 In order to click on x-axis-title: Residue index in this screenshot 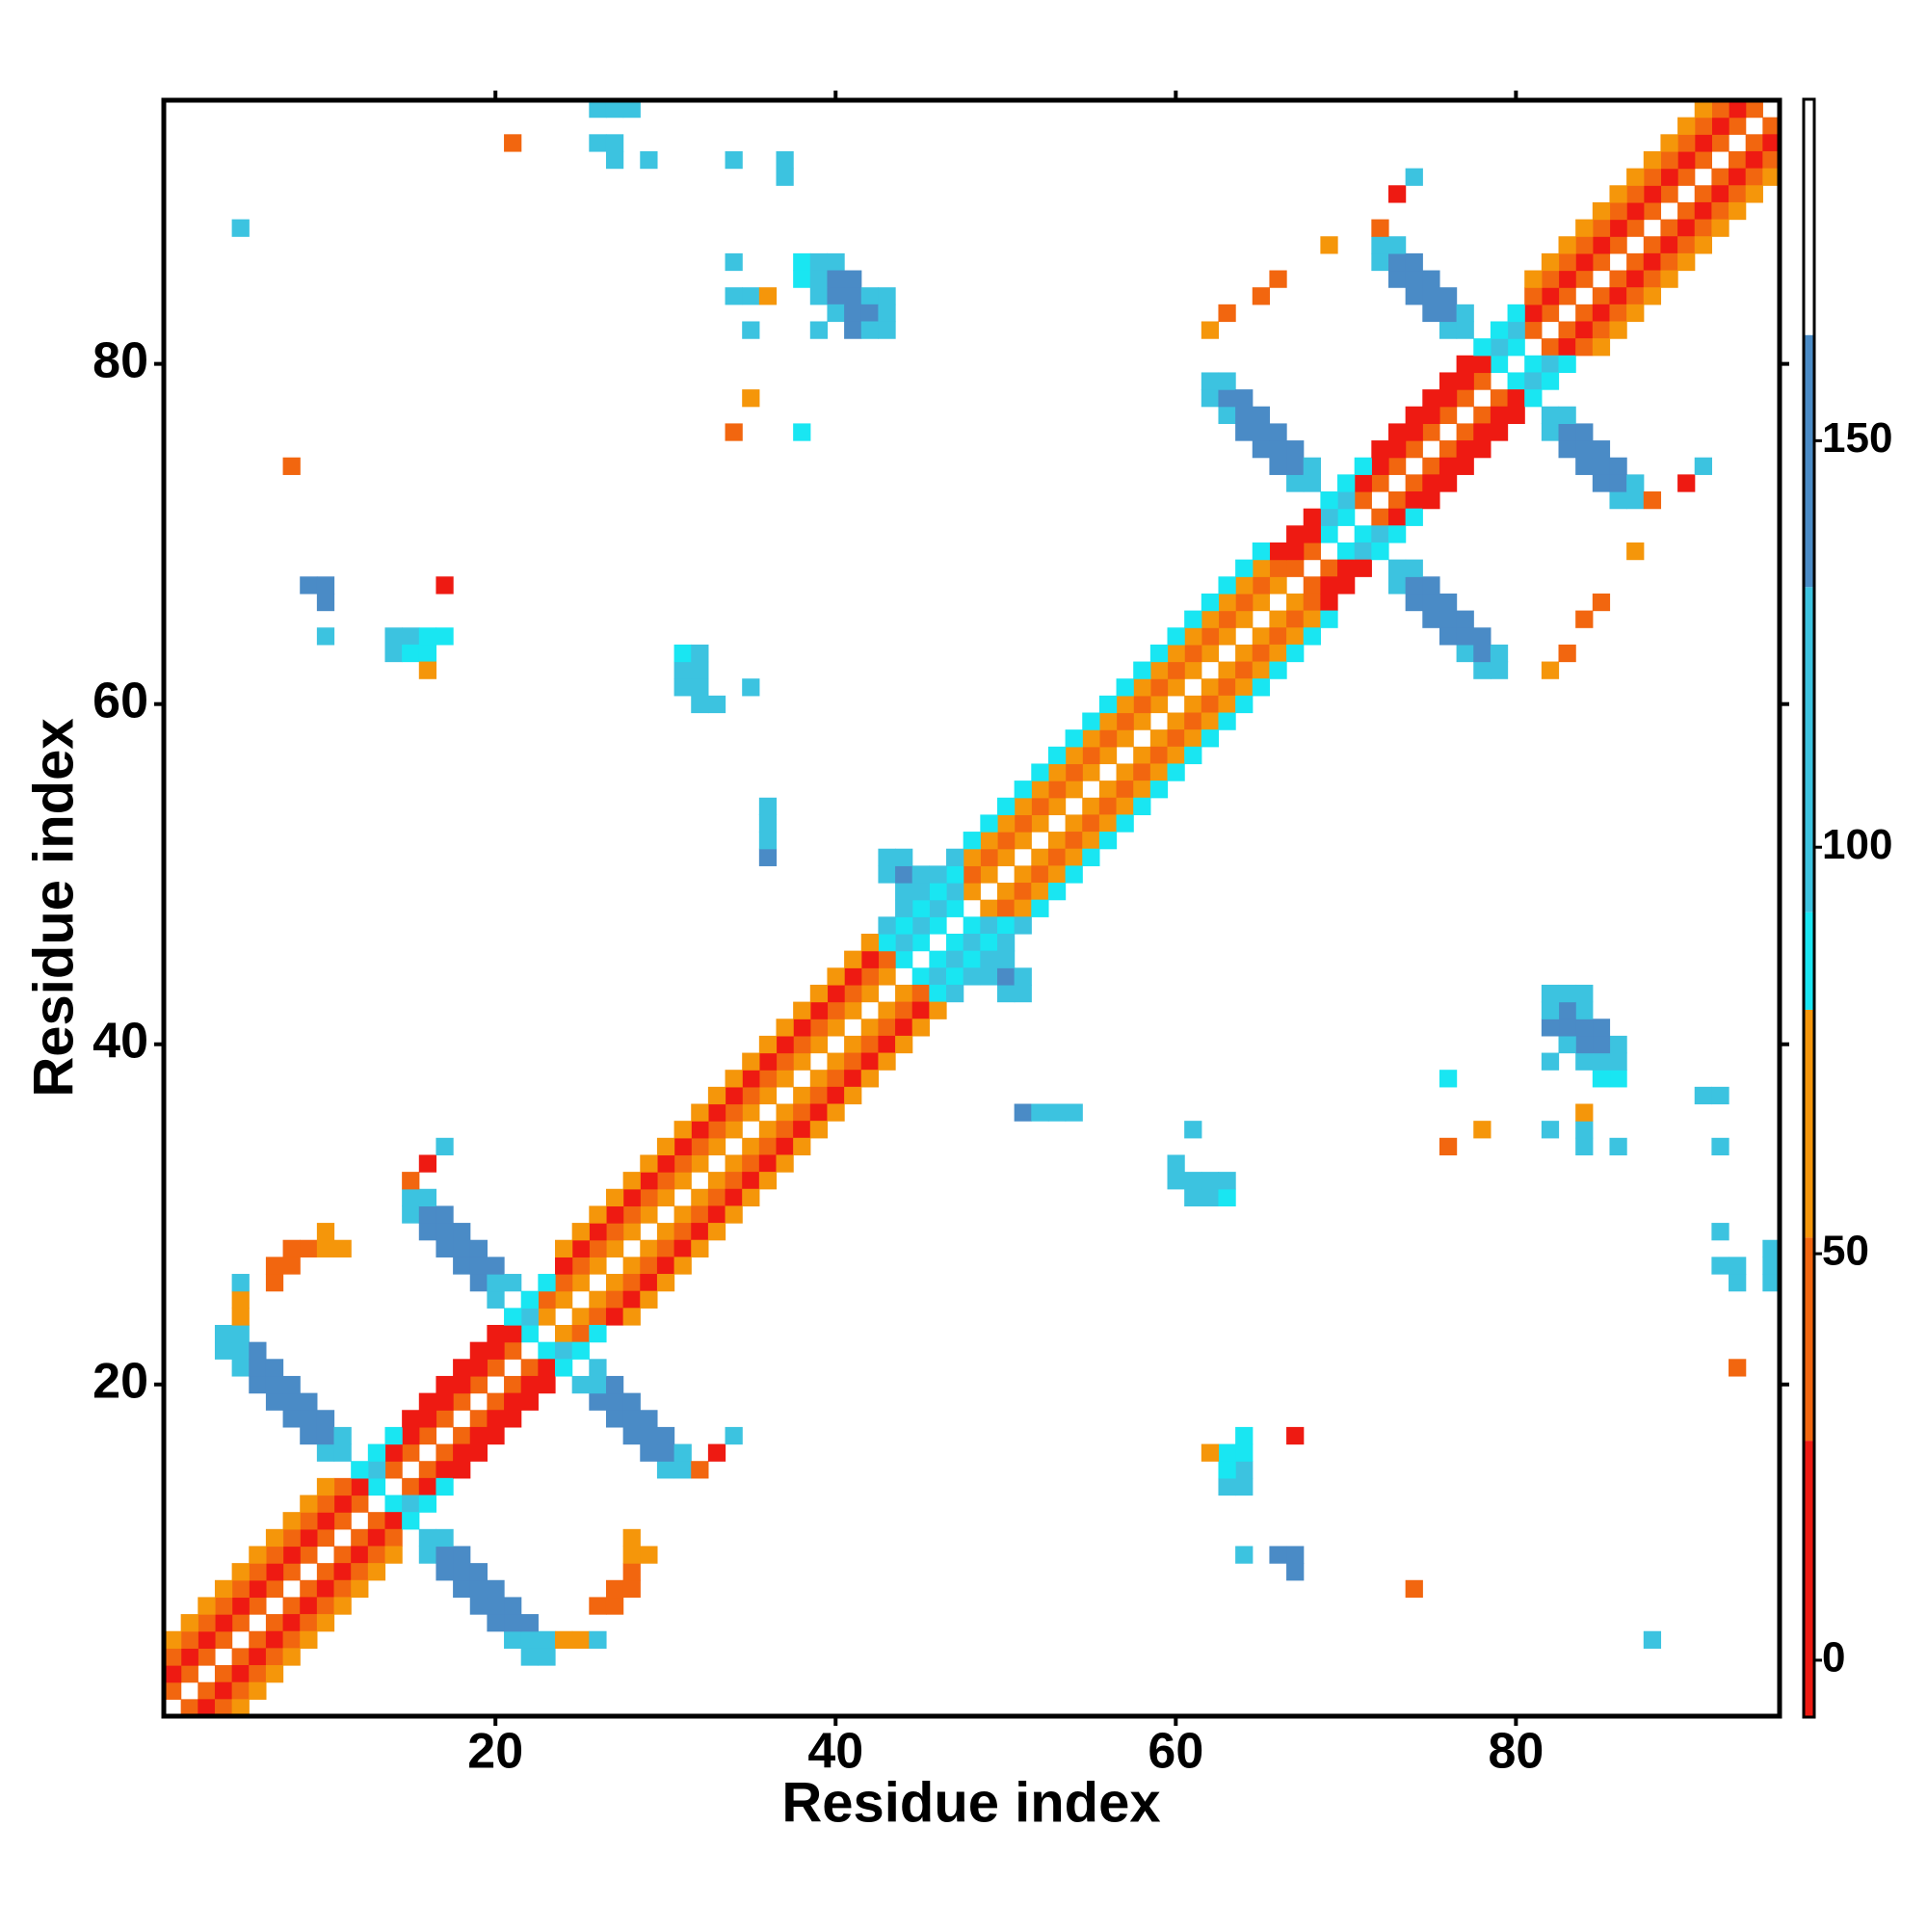, I will do `click(970, 1802)`.